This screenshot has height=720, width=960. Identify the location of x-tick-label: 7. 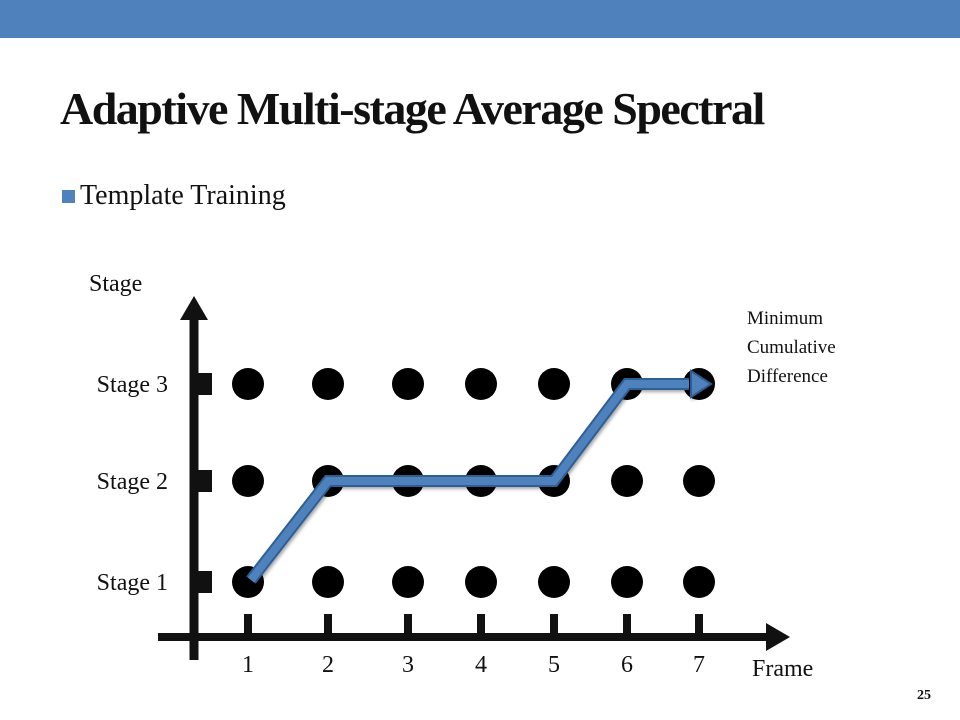
(699, 665).